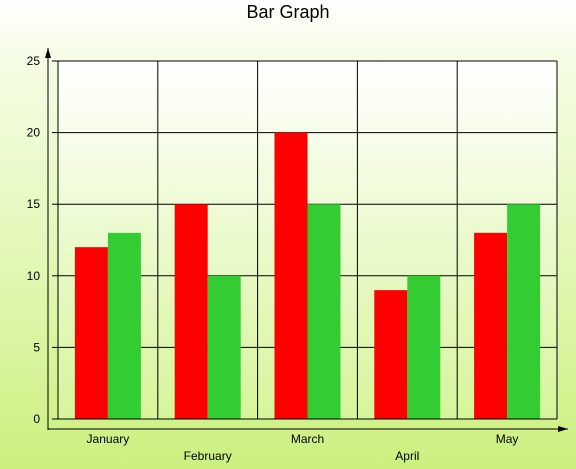  I want to click on y-tick-label: 0, so click(36, 419).